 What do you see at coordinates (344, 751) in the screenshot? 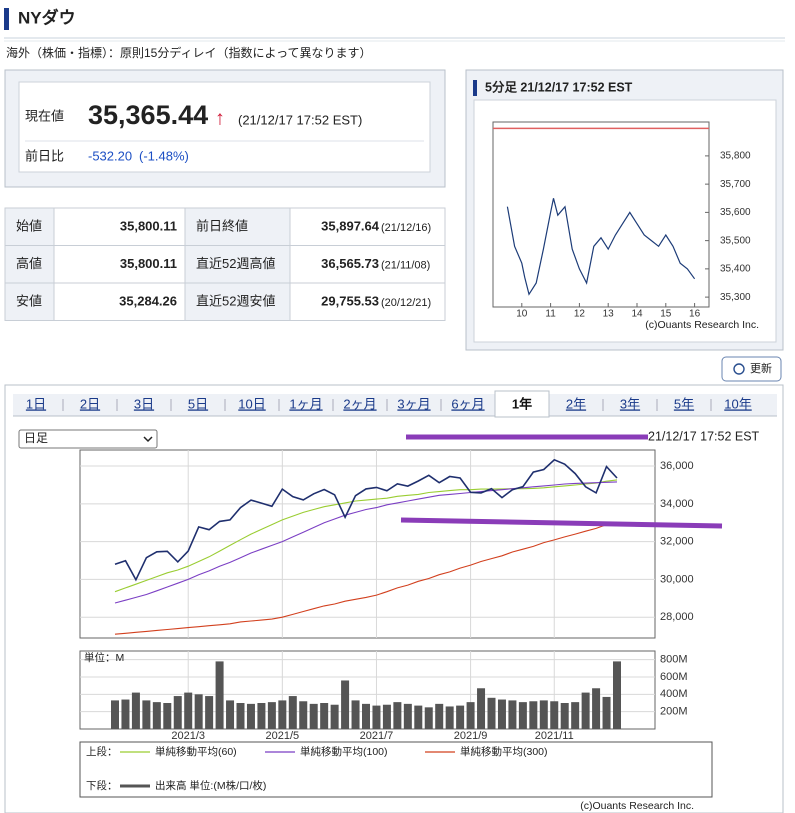
I see `legend-entry: 単純移動平均(100)` at bounding box center [344, 751].